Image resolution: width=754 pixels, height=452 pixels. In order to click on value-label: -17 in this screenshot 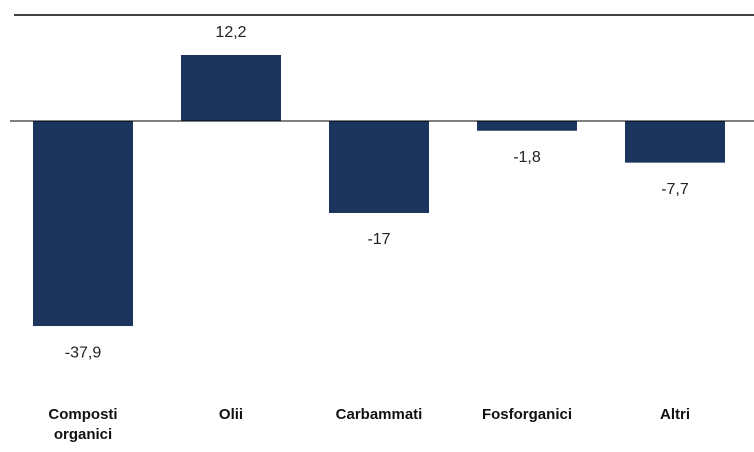, I will do `click(378, 239)`.